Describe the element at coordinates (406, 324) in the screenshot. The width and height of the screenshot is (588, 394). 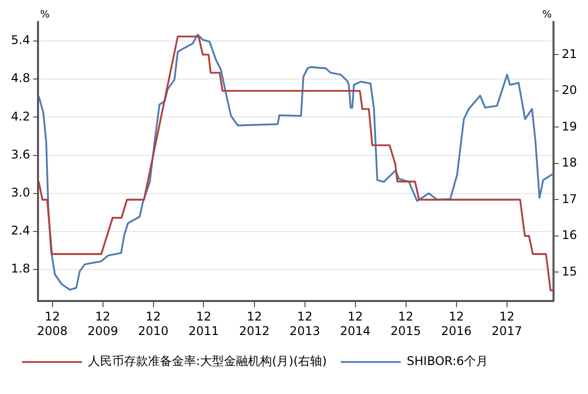
I see `x-tick-label: 12 2015` at that location.